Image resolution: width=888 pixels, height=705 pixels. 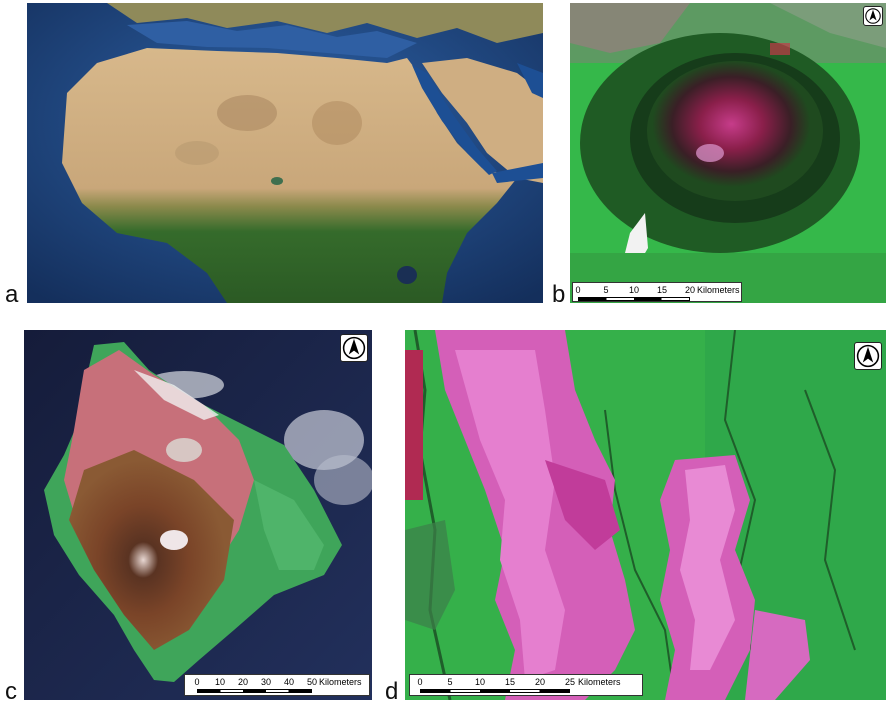 I want to click on scale-d-tick-2: 10, so click(x=480, y=682).